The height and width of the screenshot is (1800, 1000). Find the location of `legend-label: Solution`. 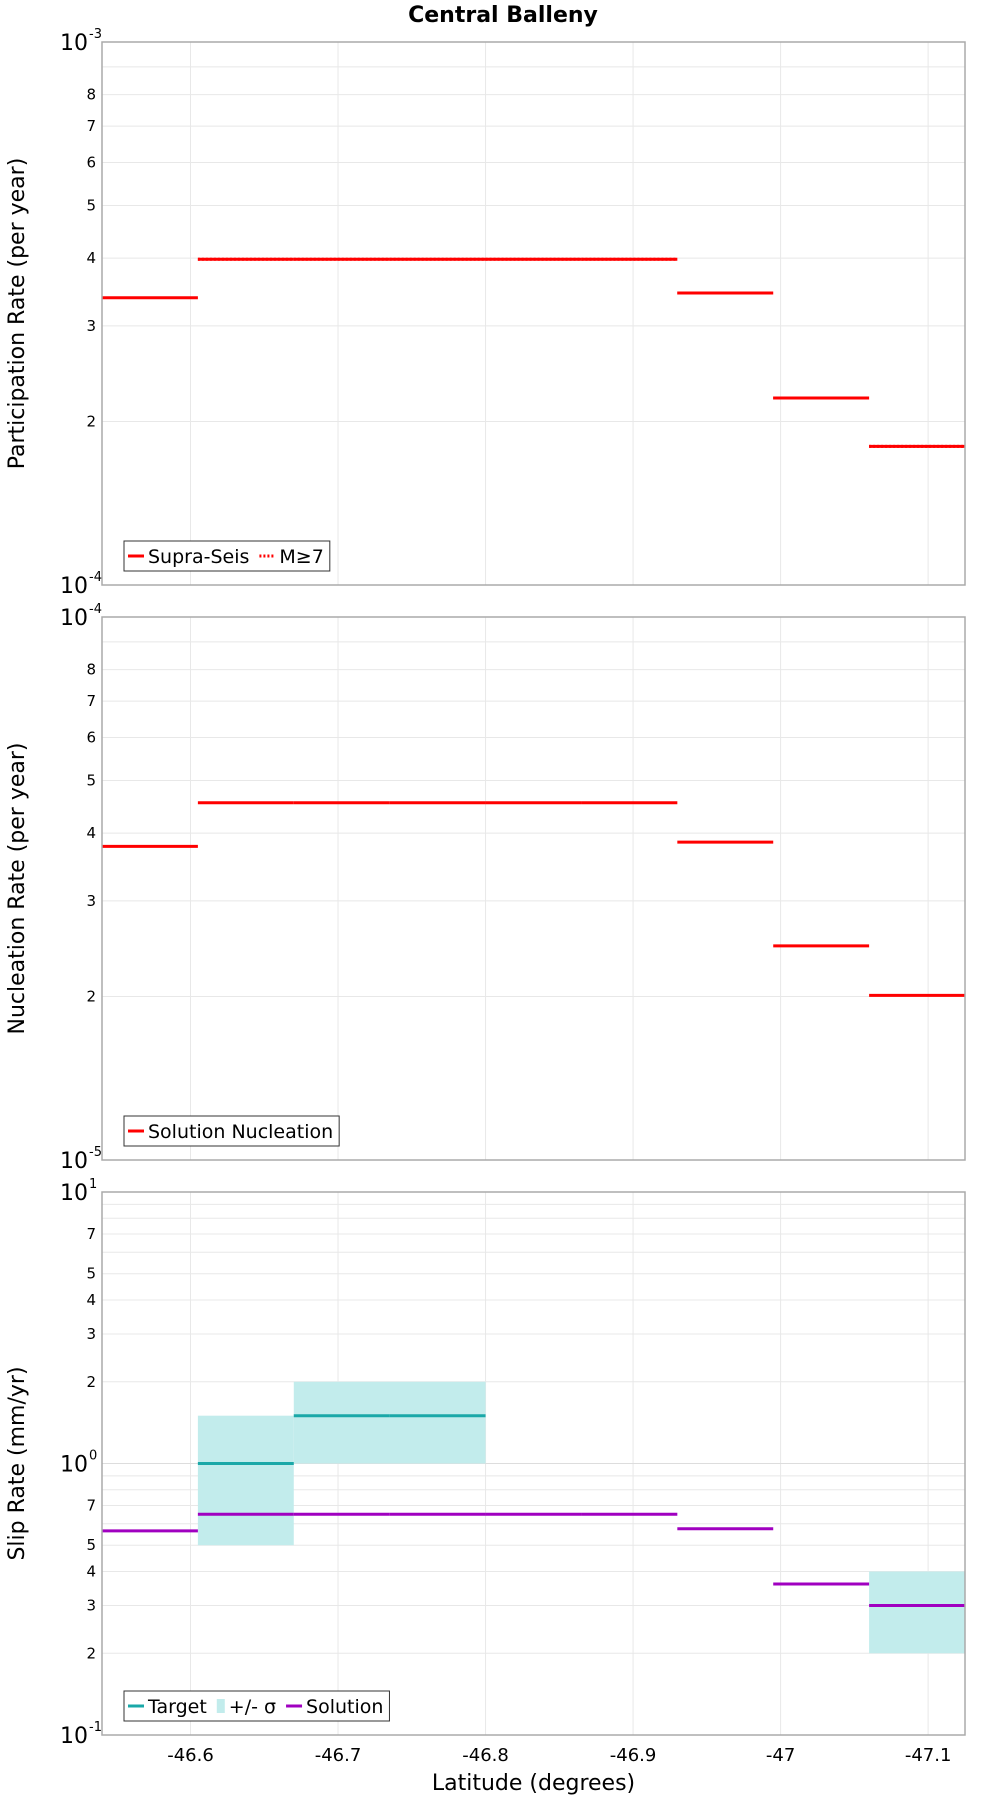

legend-label: Solution is located at coordinates (344, 1707).